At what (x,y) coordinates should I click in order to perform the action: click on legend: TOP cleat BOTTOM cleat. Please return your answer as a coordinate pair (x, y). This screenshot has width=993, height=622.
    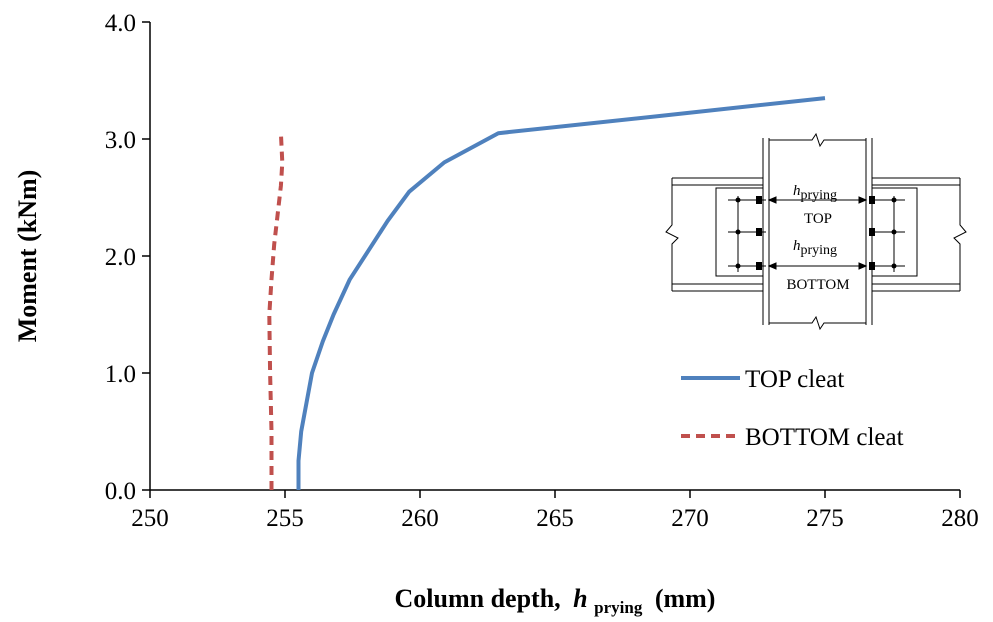
    Looking at the image, I should click on (792, 408).